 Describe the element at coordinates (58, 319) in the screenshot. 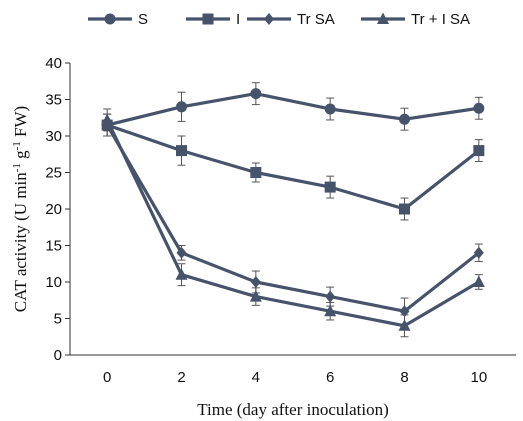

I see `y-tick-label: 5` at that location.